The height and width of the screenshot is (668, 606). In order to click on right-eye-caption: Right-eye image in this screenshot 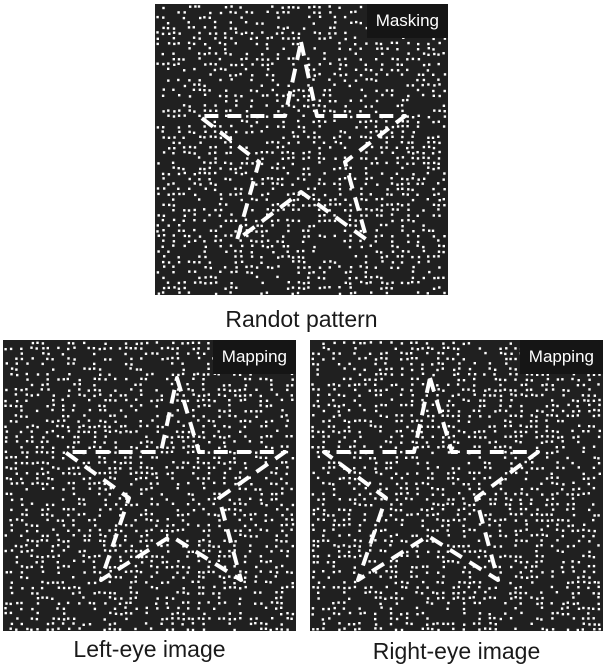, I will do `click(456, 651)`.